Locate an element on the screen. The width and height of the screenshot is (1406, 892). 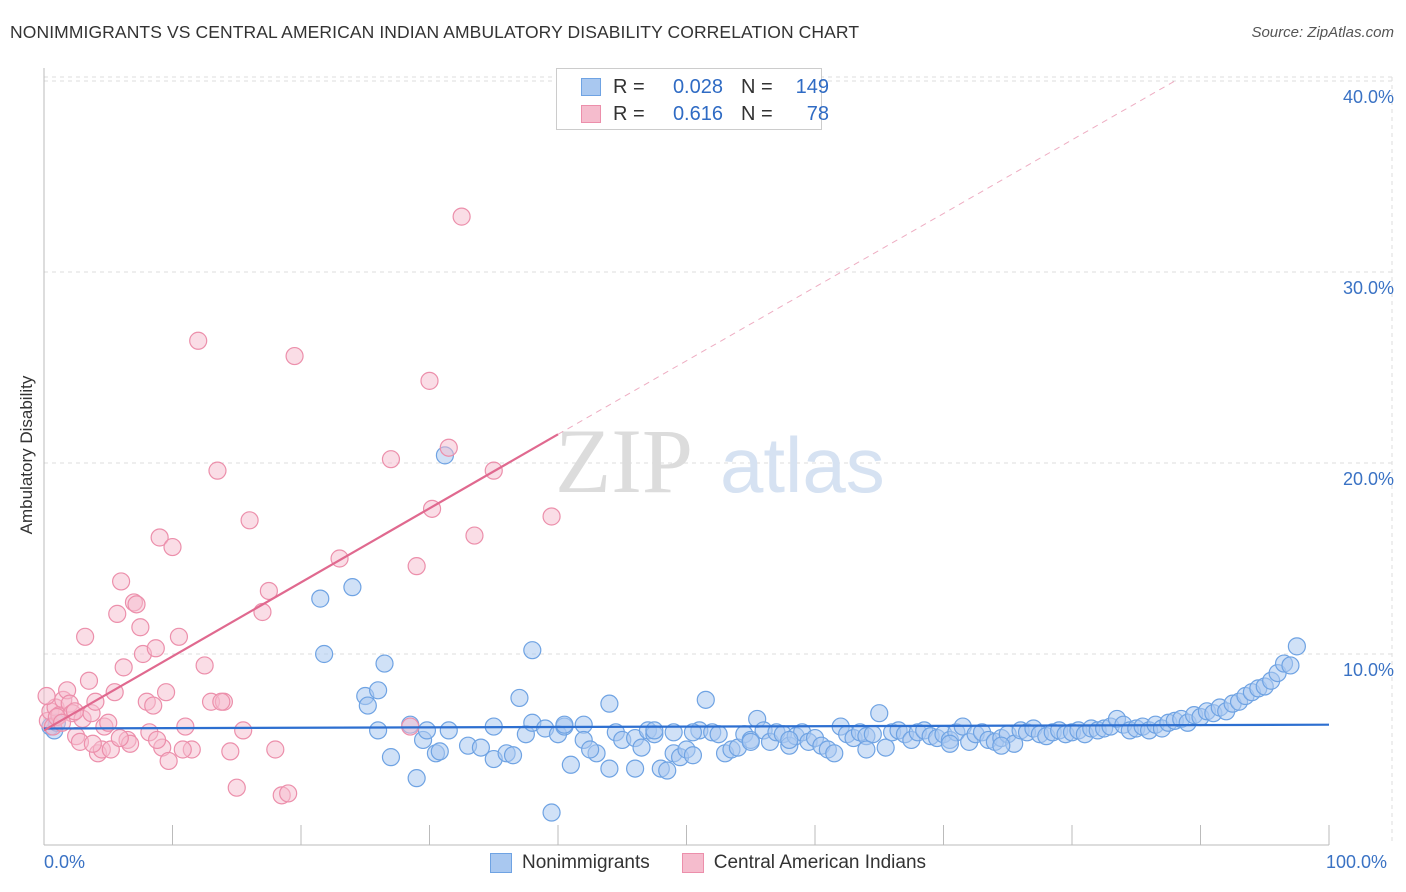
y-tick-10: 10.0% is located at coordinates (1368, 670).